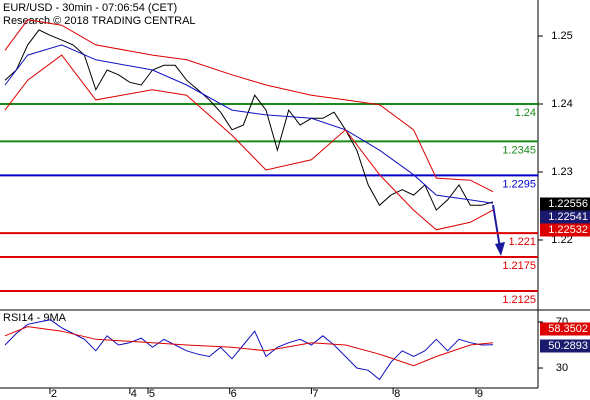 This screenshot has height=400, width=590. What do you see at coordinates (561, 36) in the screenshot?
I see `y-tick-label: 1.25` at bounding box center [561, 36].